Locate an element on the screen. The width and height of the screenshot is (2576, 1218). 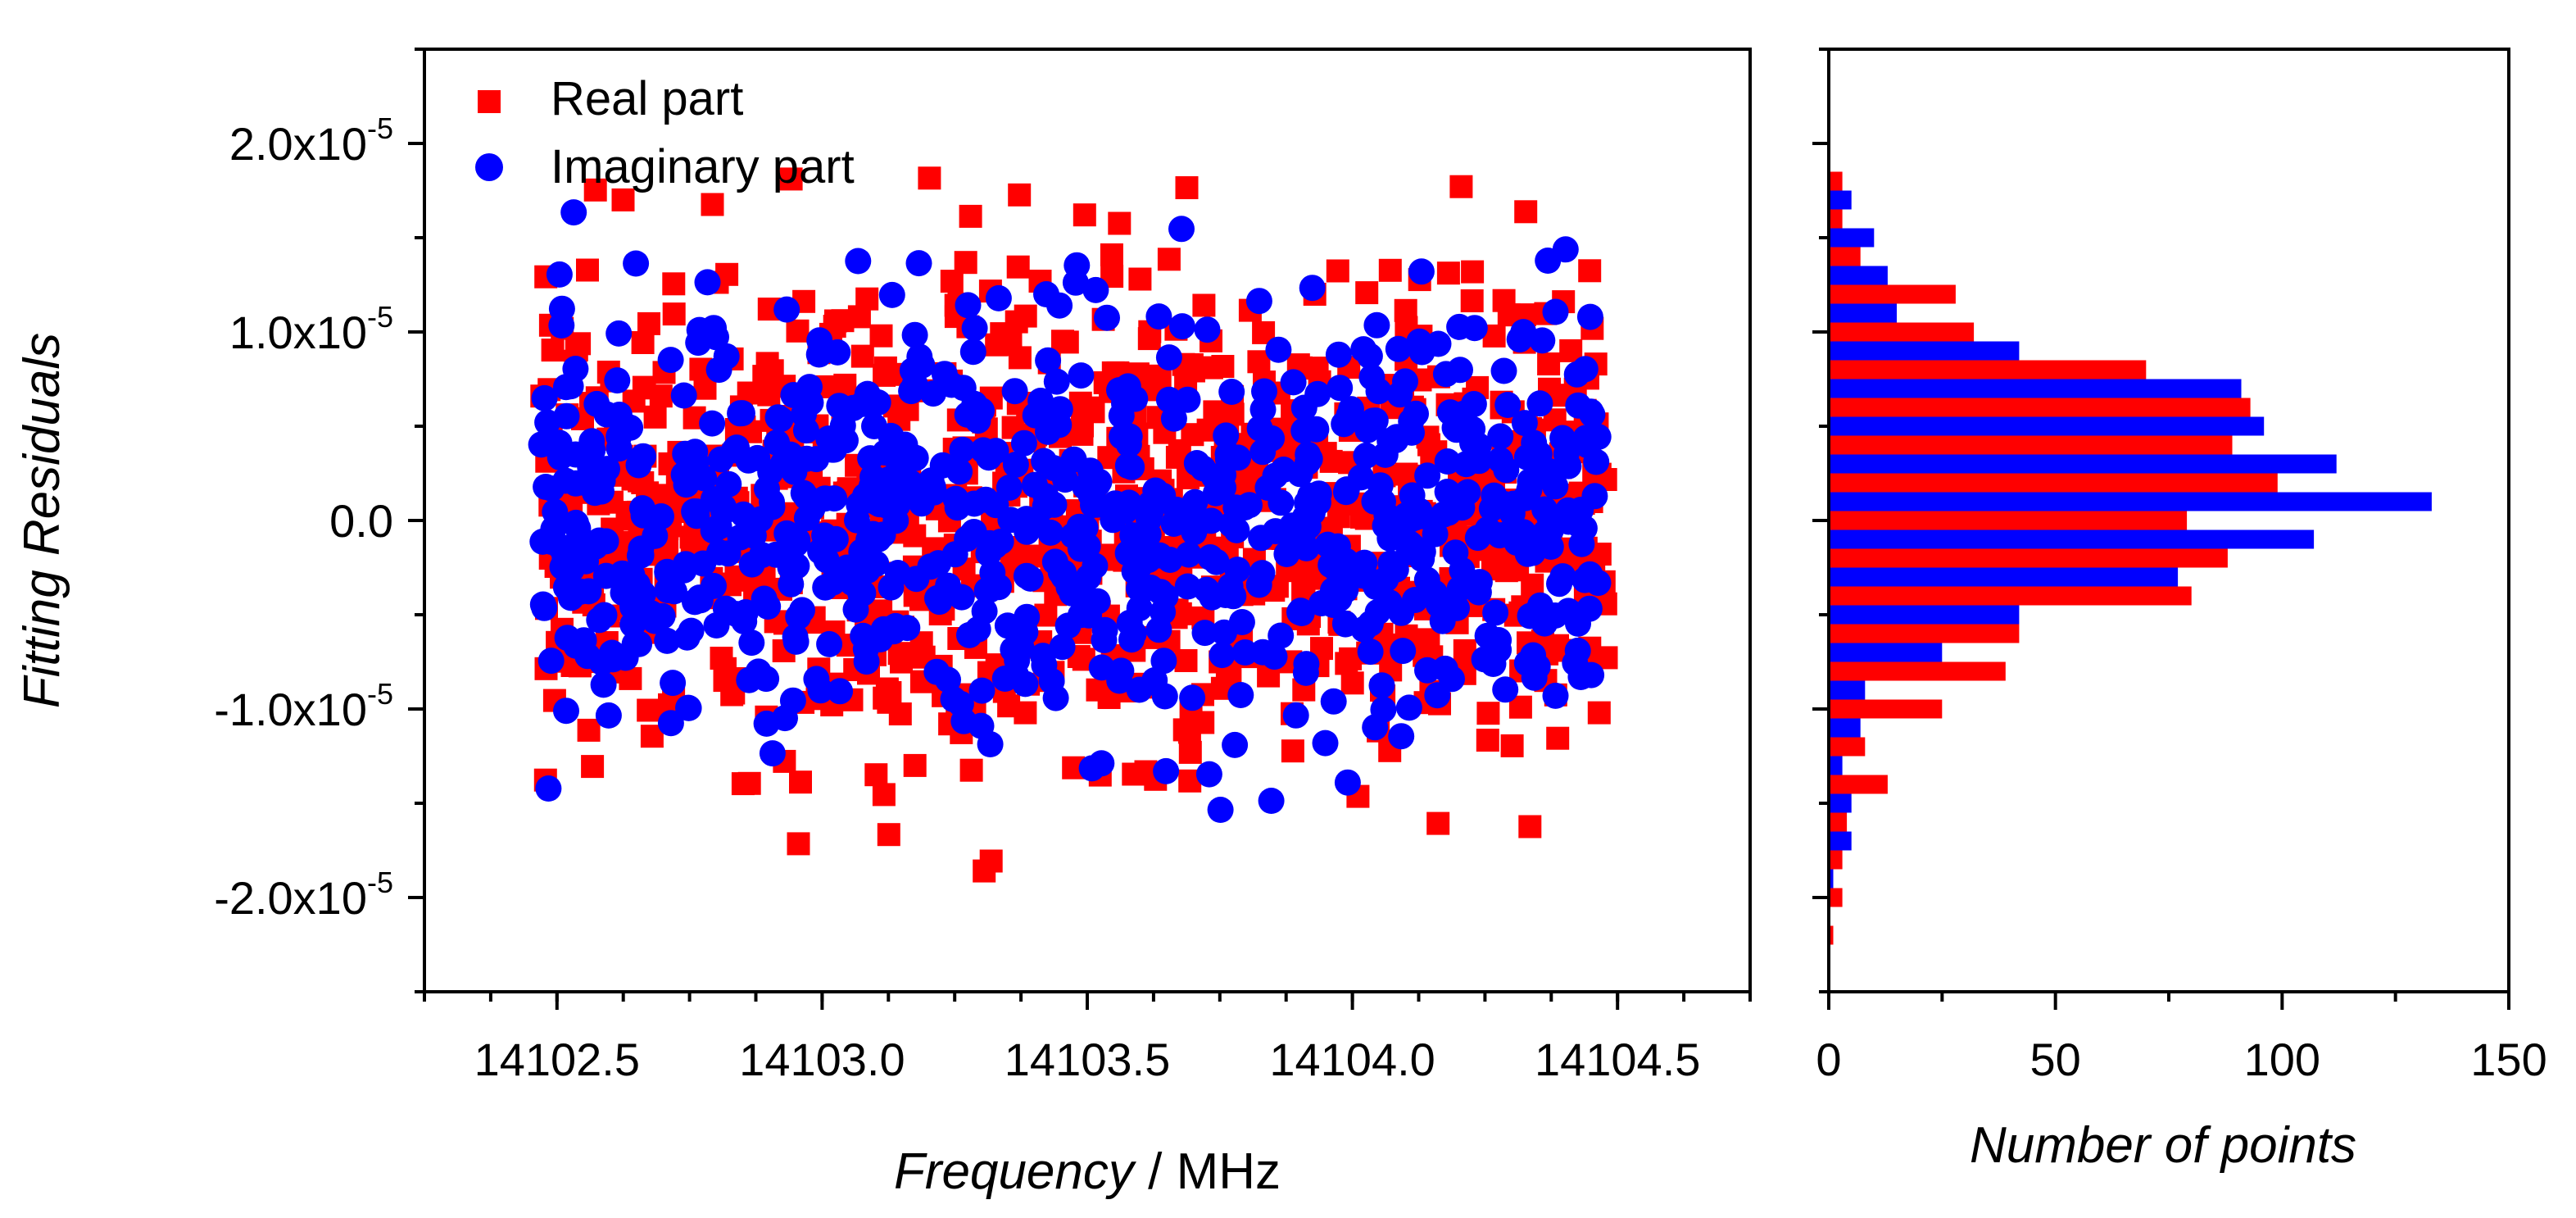
legend-marker-real-part is located at coordinates (490, 101).